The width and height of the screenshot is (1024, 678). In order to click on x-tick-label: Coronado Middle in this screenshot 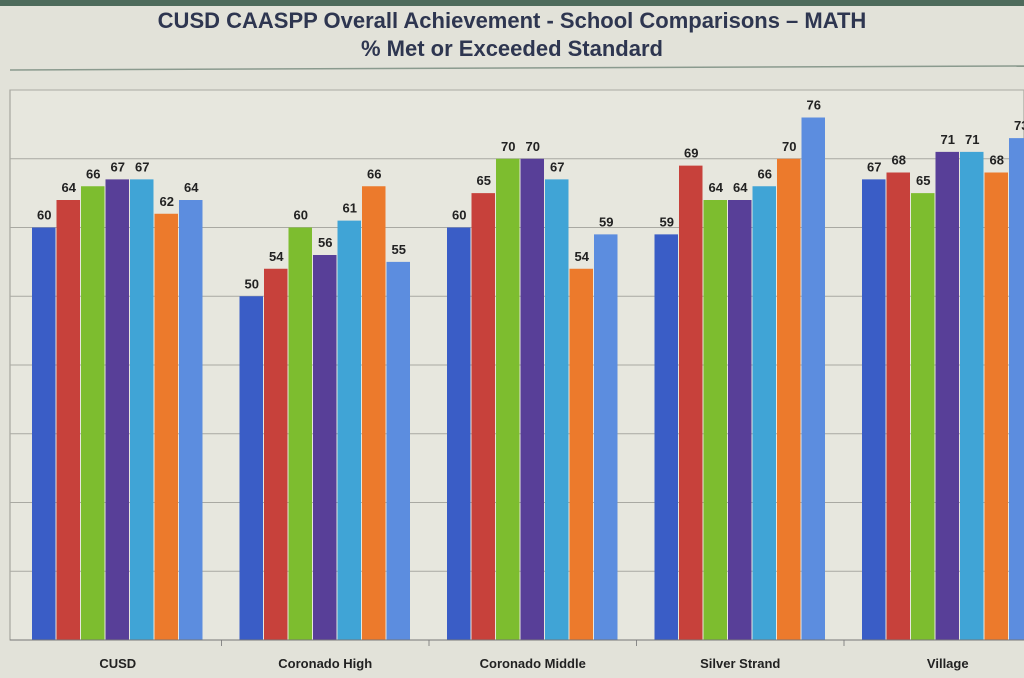, I will do `click(533, 663)`.